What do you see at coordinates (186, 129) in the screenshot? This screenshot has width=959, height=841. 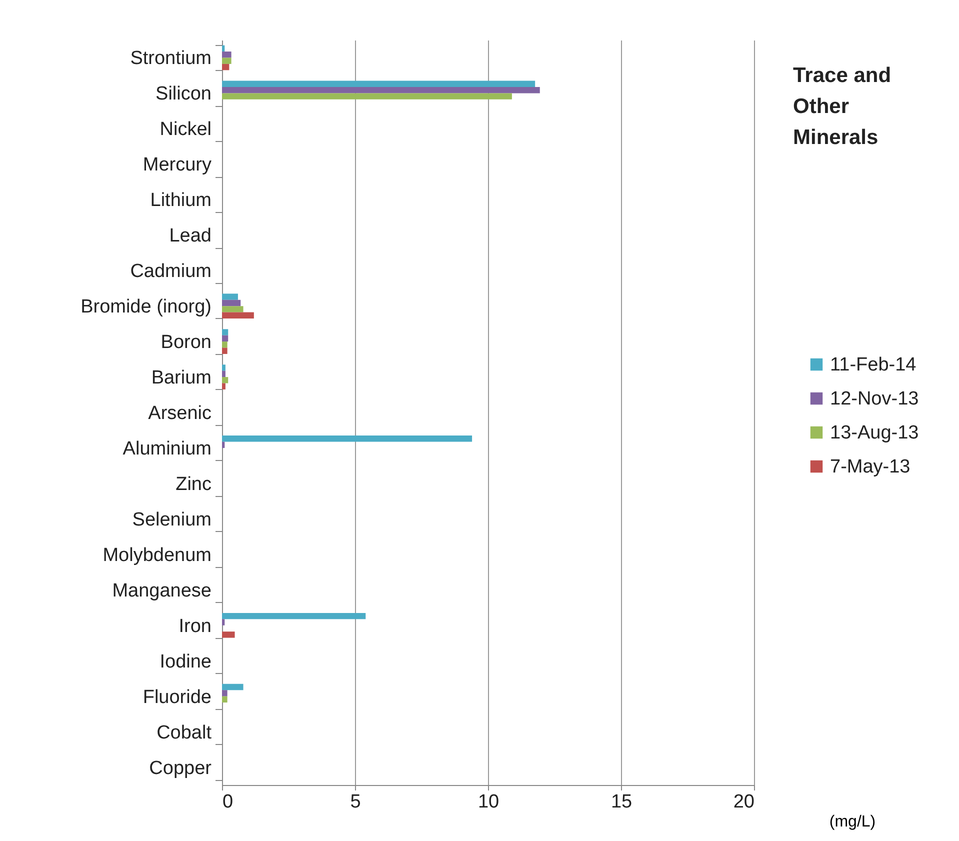 I see `y-tick-label: Nickel` at bounding box center [186, 129].